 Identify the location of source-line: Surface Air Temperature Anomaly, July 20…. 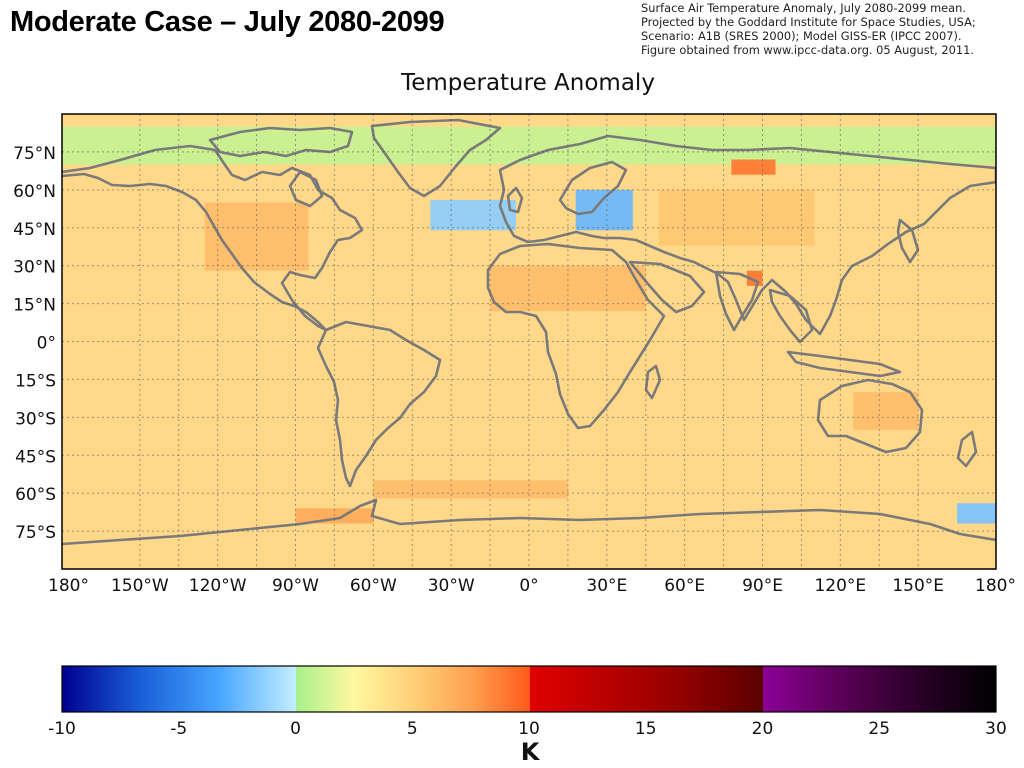
(803, 8).